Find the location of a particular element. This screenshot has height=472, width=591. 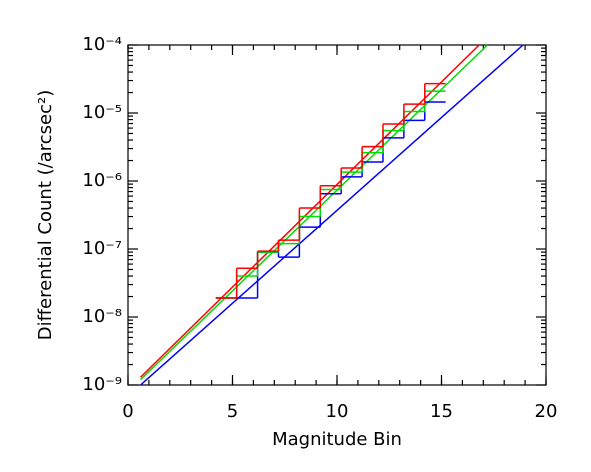

x-tick-label: 15 is located at coordinates (441, 411).